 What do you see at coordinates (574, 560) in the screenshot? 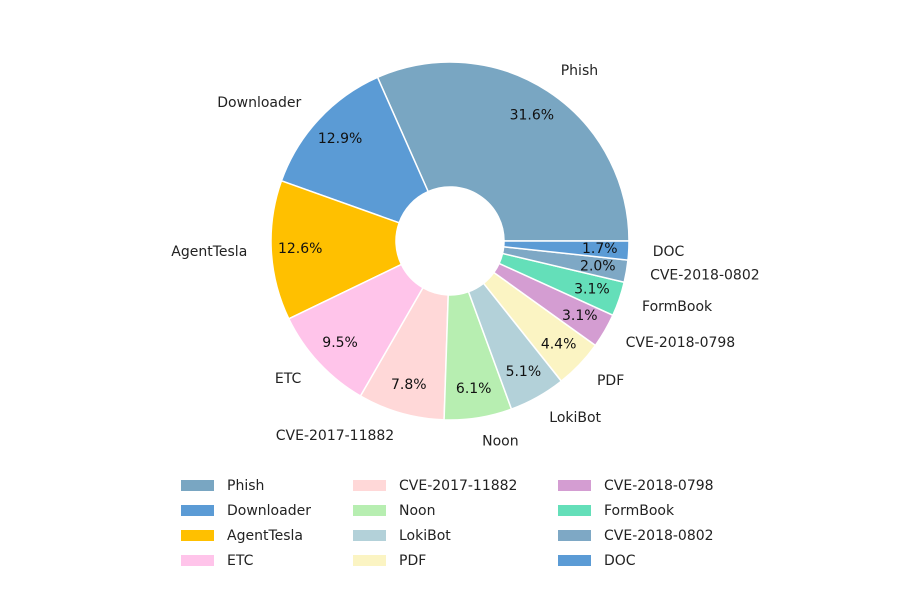
I see `legend-swatch-doc` at bounding box center [574, 560].